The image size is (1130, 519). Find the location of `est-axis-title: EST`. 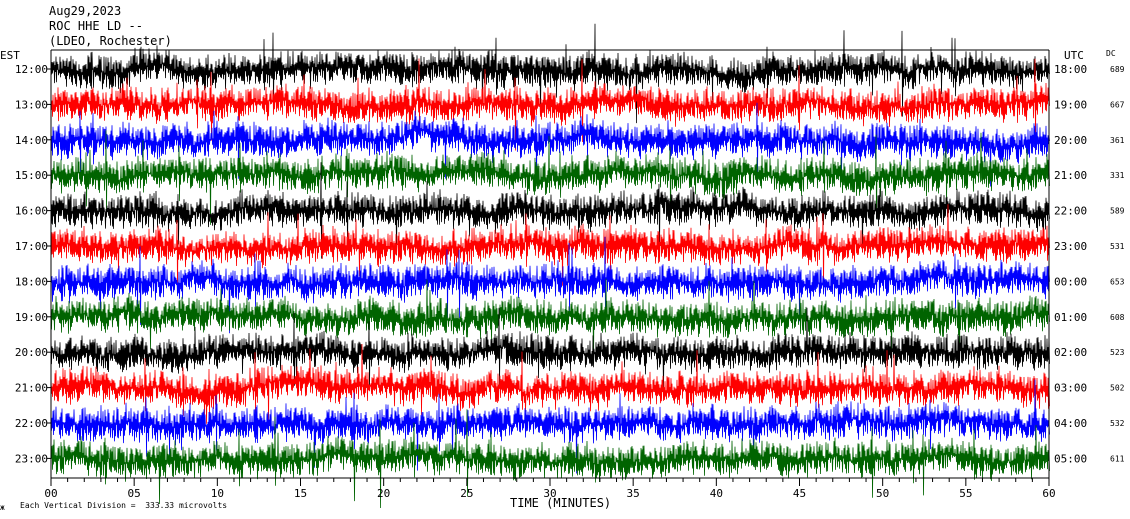

est-axis-title: EST is located at coordinates (10, 55).